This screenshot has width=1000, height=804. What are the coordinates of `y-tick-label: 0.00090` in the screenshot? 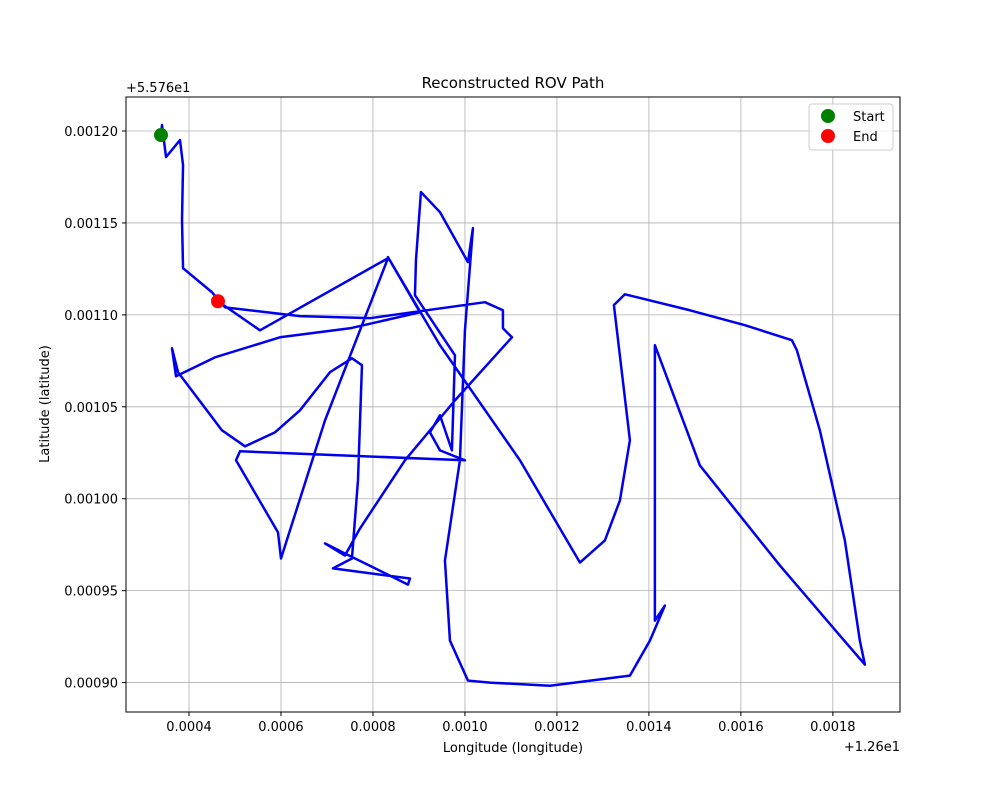 It's located at (91, 684).